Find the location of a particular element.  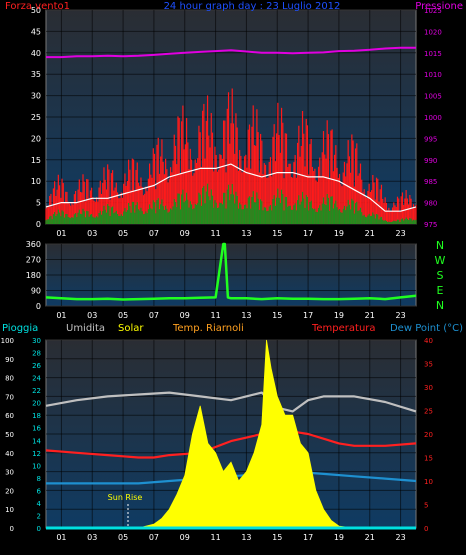

mid-x-tick: 21 is located at coordinates (370, 315).